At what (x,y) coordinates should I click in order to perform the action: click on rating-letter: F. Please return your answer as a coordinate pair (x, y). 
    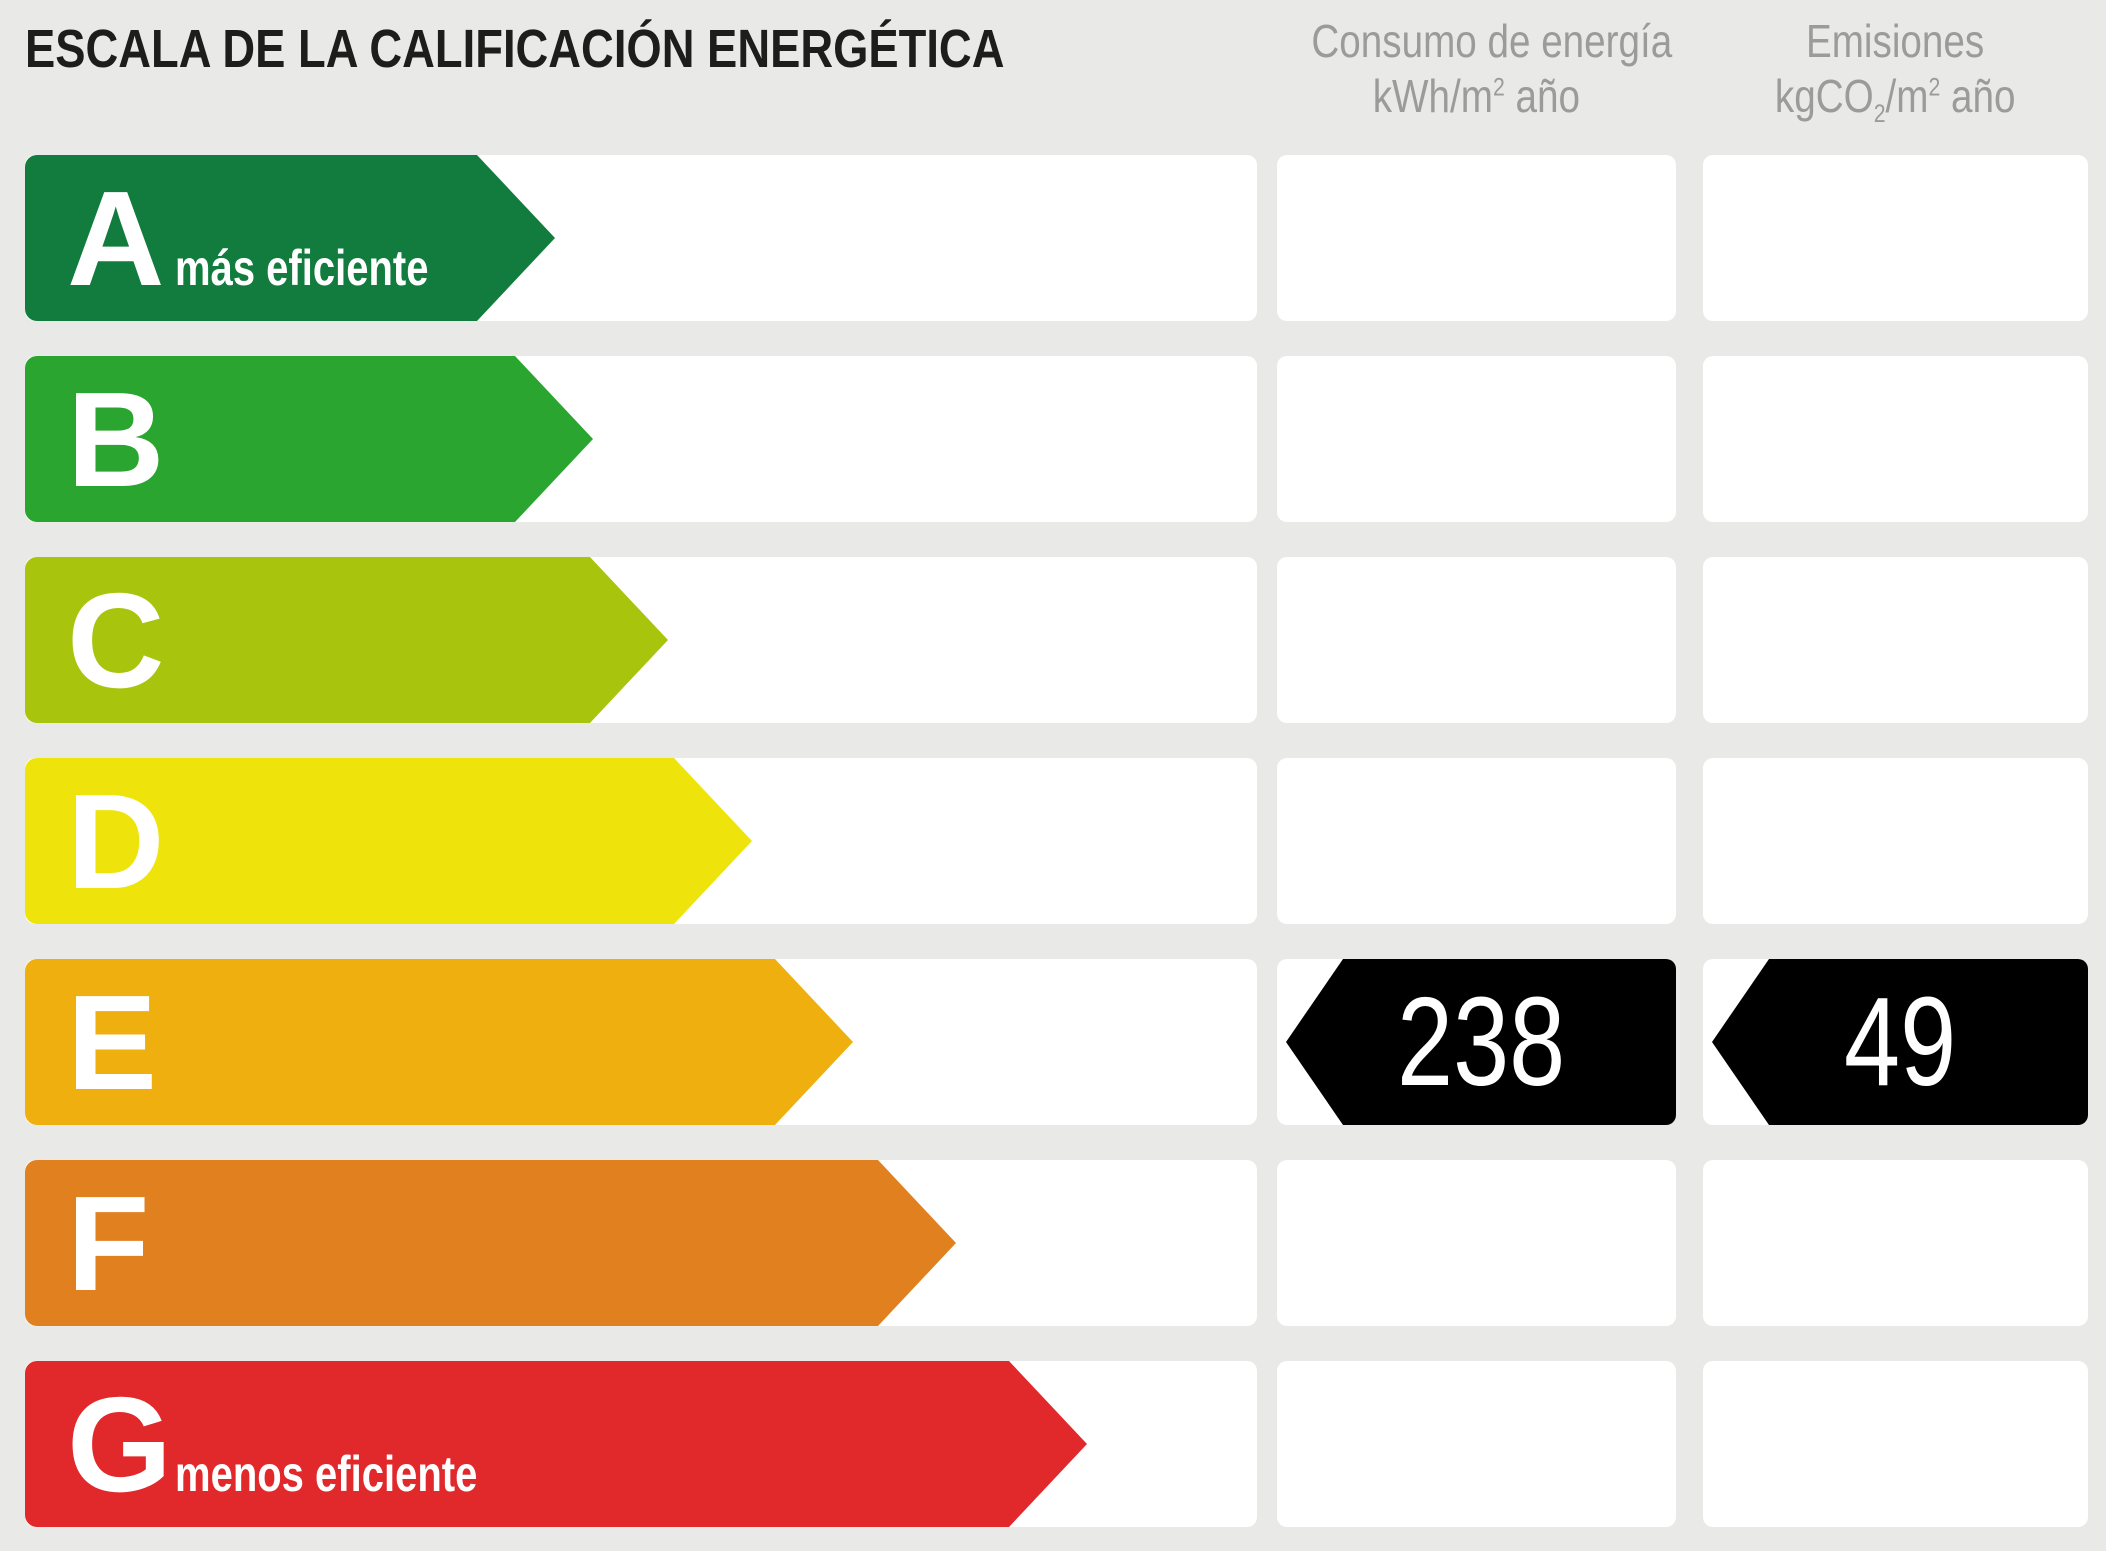
    Looking at the image, I should click on (108, 1243).